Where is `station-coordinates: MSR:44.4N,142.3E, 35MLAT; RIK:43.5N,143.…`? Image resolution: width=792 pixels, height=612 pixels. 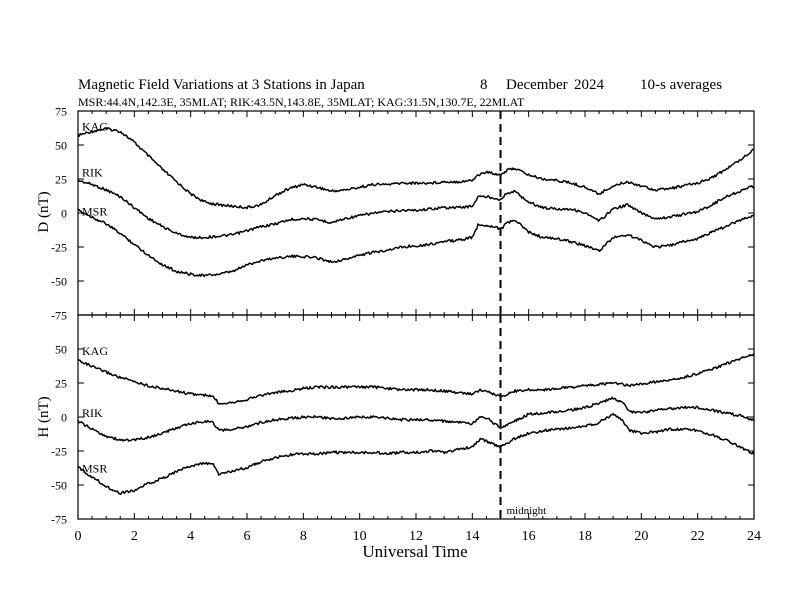
station-coordinates: MSR:44.4N,142.3E, 35MLAT; RIK:43.5N,143.… is located at coordinates (301, 102).